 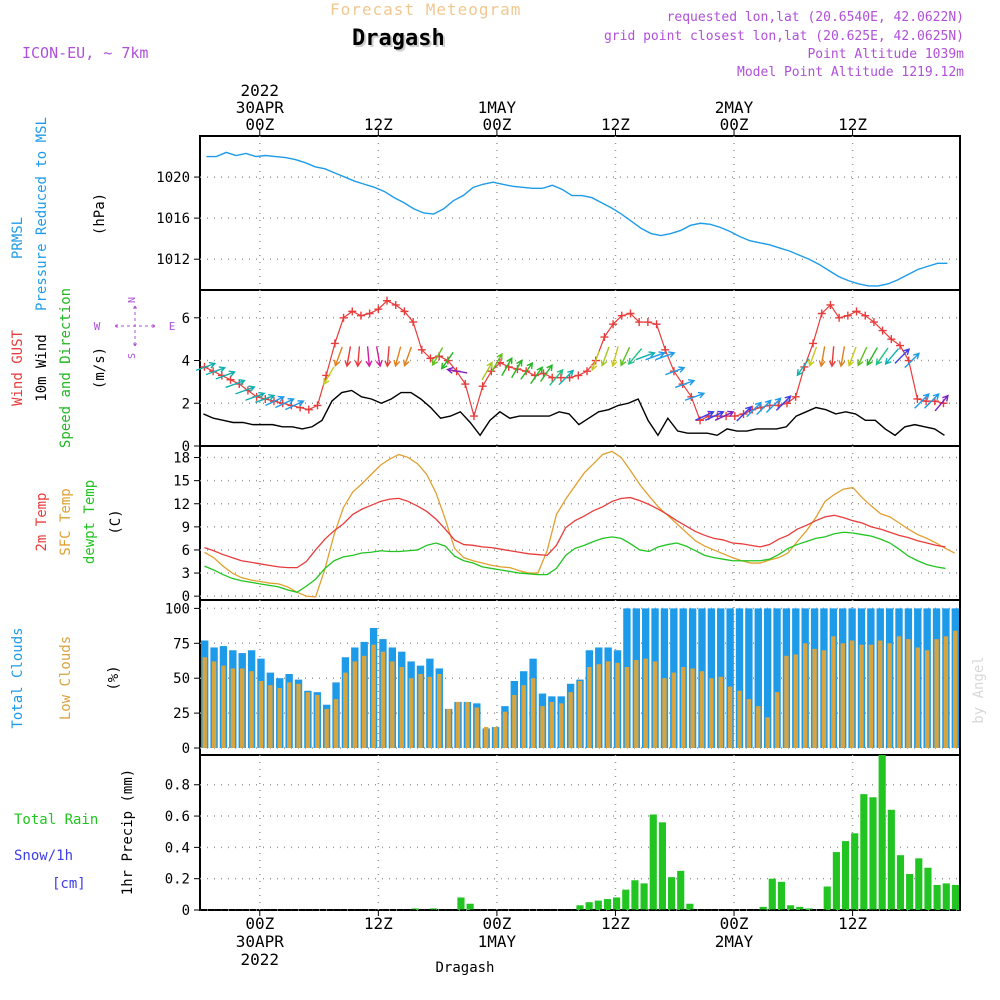 I want to click on total-rain-label: Total Rain, so click(x=56, y=820).